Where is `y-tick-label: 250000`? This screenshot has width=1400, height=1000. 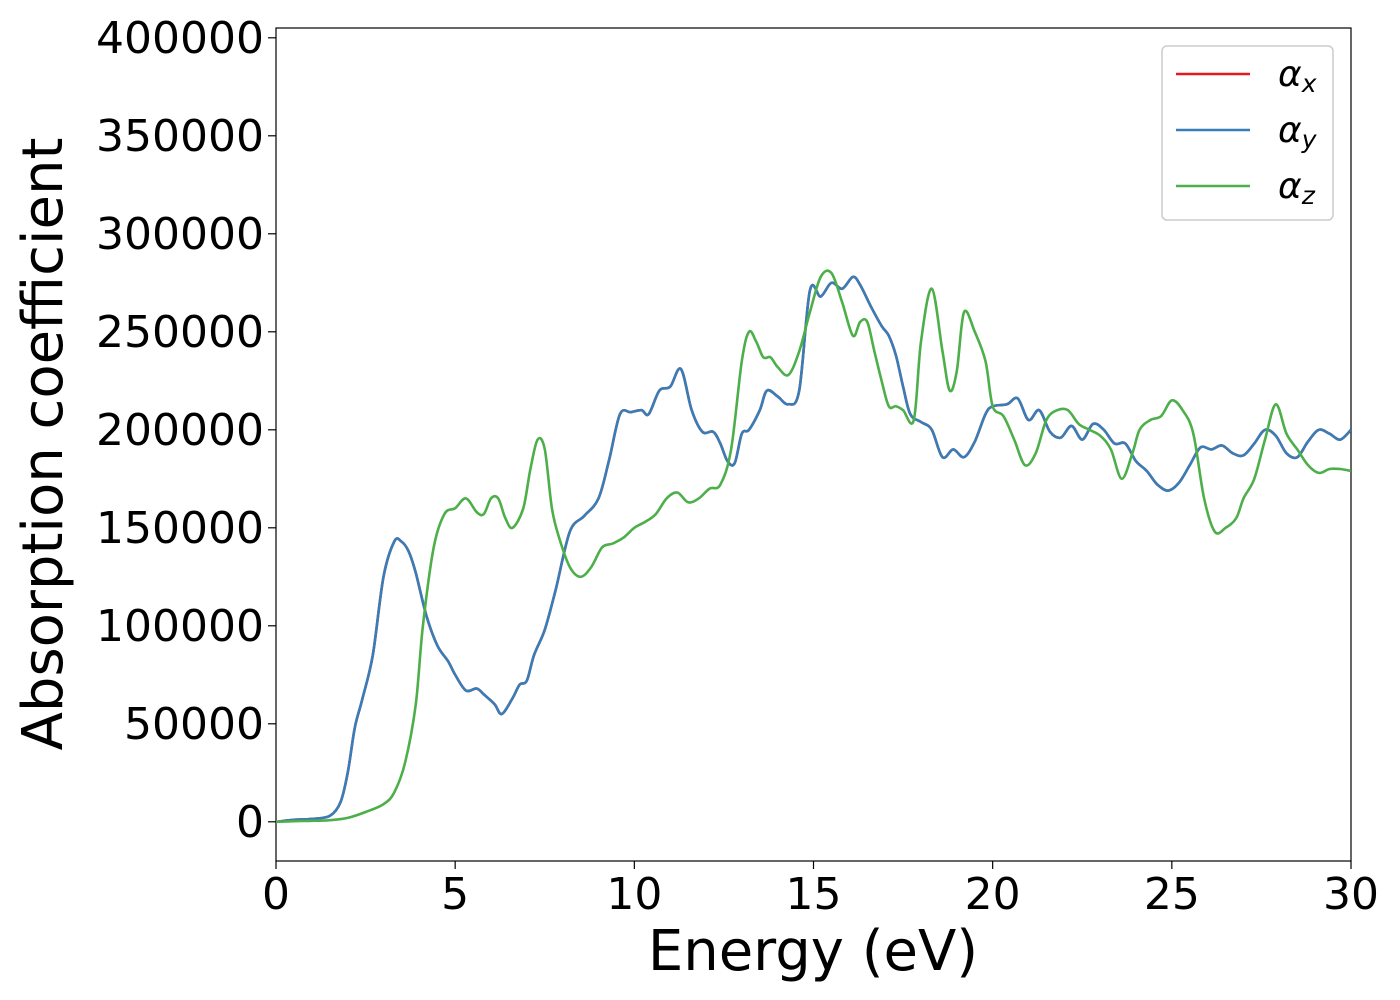
y-tick-label: 250000 is located at coordinates (180, 332).